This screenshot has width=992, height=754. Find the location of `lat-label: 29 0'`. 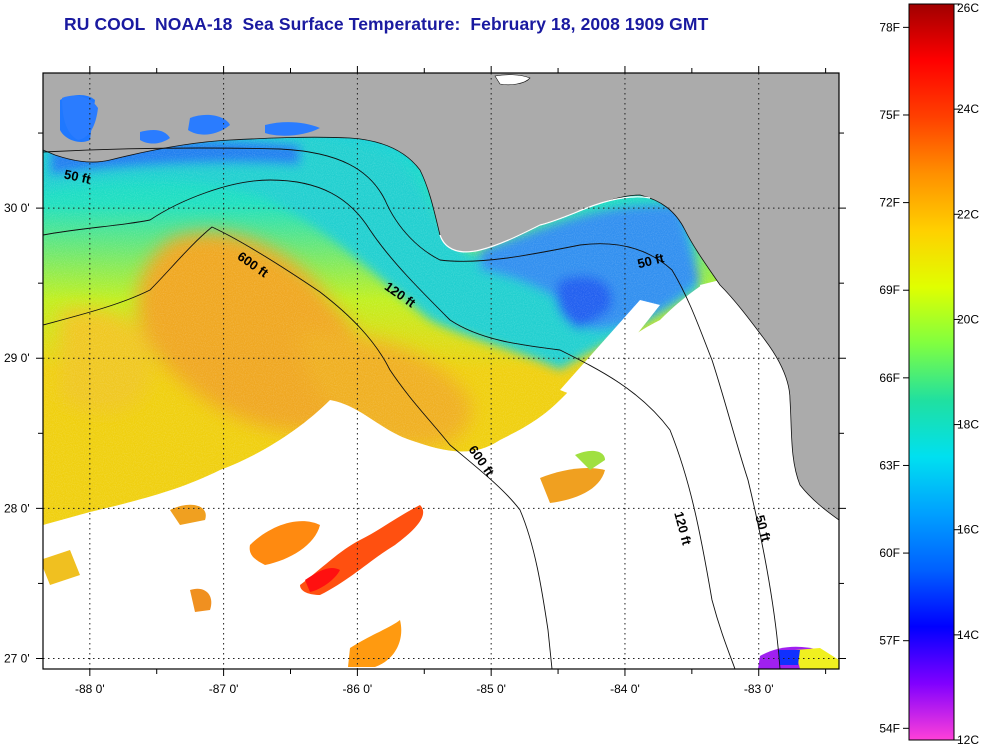

lat-label: 29 0' is located at coordinates (17, 358).